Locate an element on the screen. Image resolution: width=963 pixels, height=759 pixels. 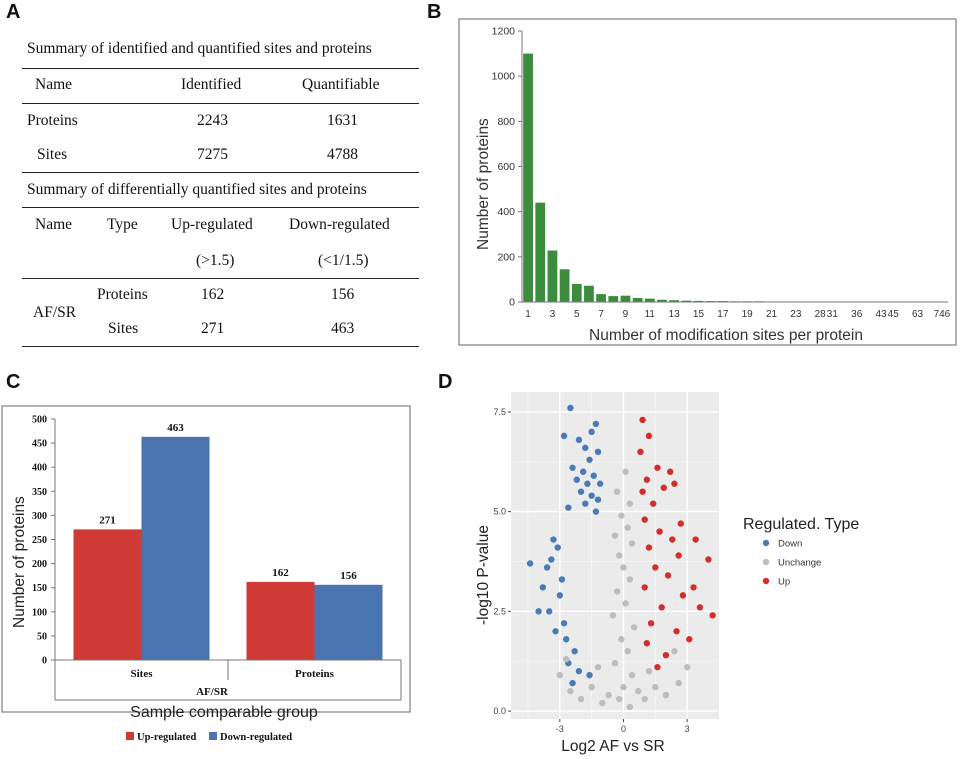
chart-c-legend-label: Down-regulated is located at coordinates (256, 737).